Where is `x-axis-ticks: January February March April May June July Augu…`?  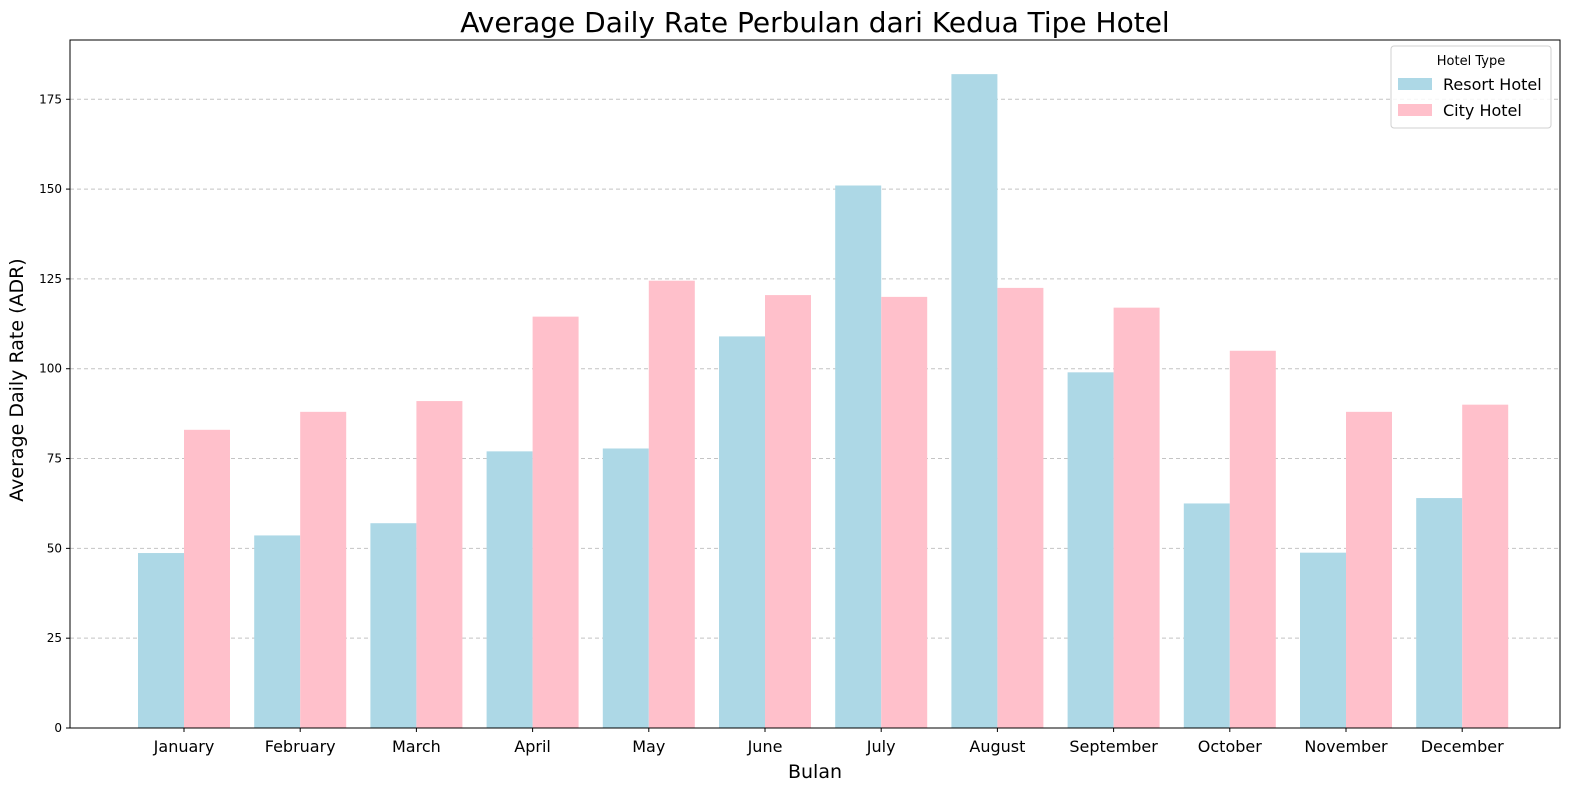
x-axis-ticks: January February March April May June July Augu… is located at coordinates (828, 742).